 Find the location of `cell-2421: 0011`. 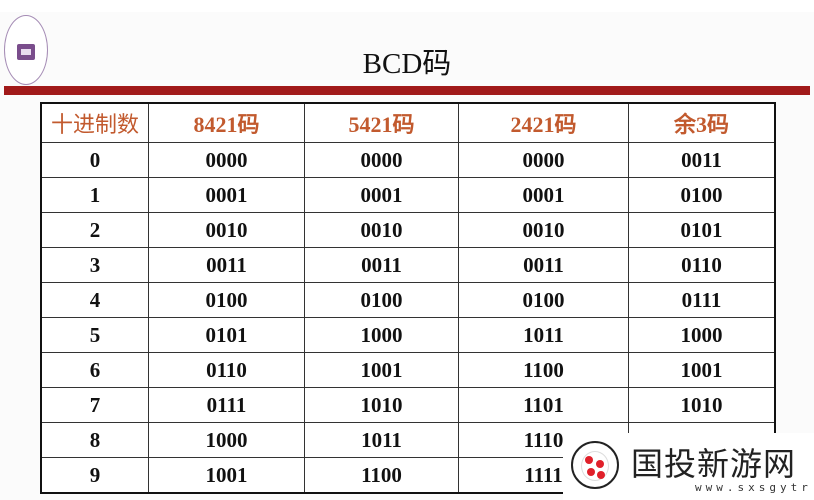

cell-2421: 0011 is located at coordinates (543, 265).